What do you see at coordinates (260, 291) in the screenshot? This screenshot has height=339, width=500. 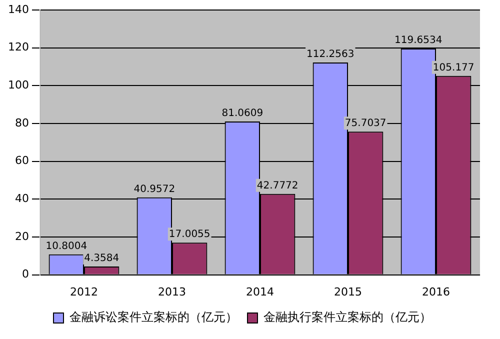 I see `x-tick-label: 2014` at bounding box center [260, 291].